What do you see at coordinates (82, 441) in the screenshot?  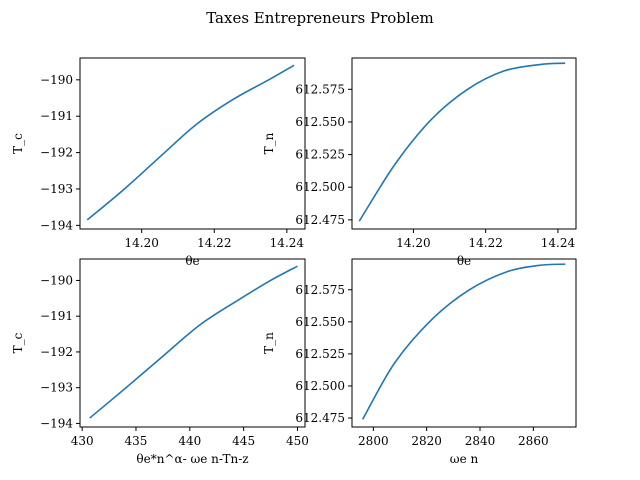 I see `x-tick-label: 430` at bounding box center [82, 441].